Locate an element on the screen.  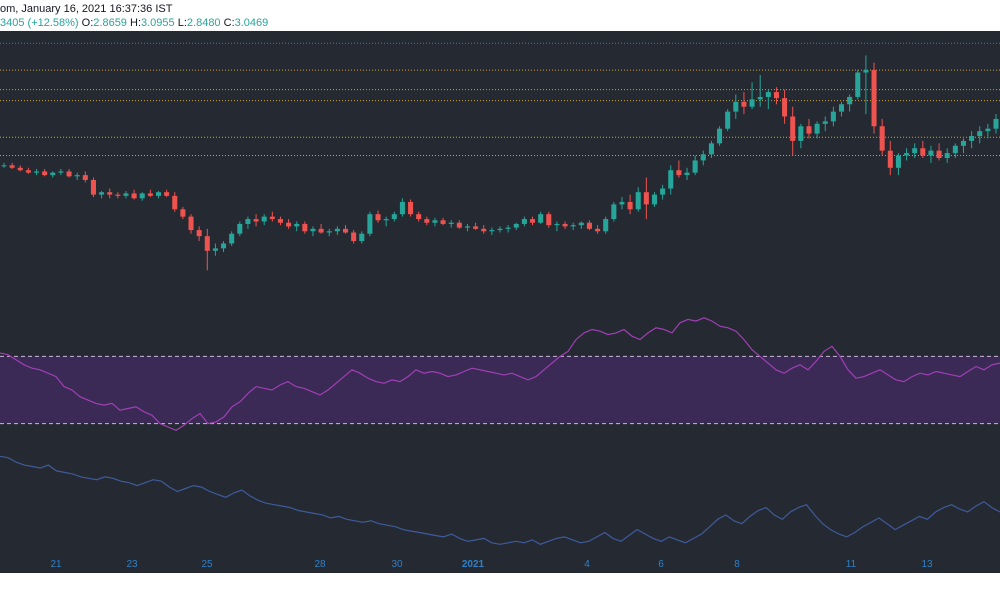
price-change: 3405 (+12.58%) is located at coordinates (39, 23).